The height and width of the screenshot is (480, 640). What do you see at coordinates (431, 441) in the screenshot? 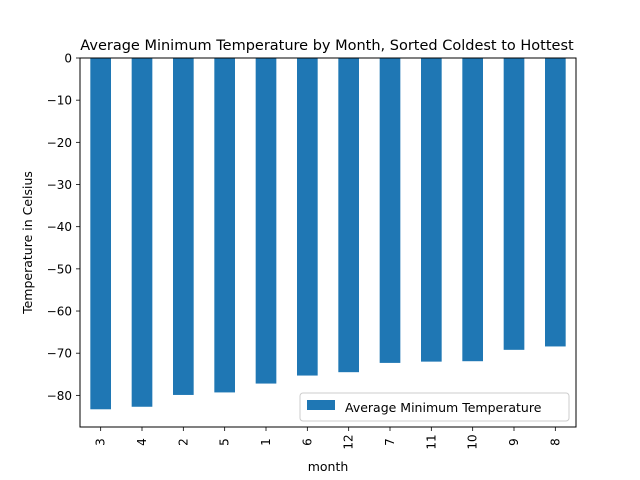
I see `x-tick-label: 11` at bounding box center [431, 441].